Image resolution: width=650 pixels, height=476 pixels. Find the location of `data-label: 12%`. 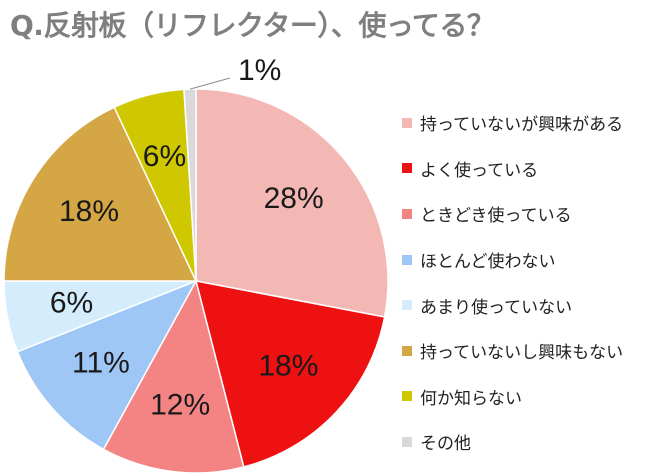

data-label: 12% is located at coordinates (180, 405).